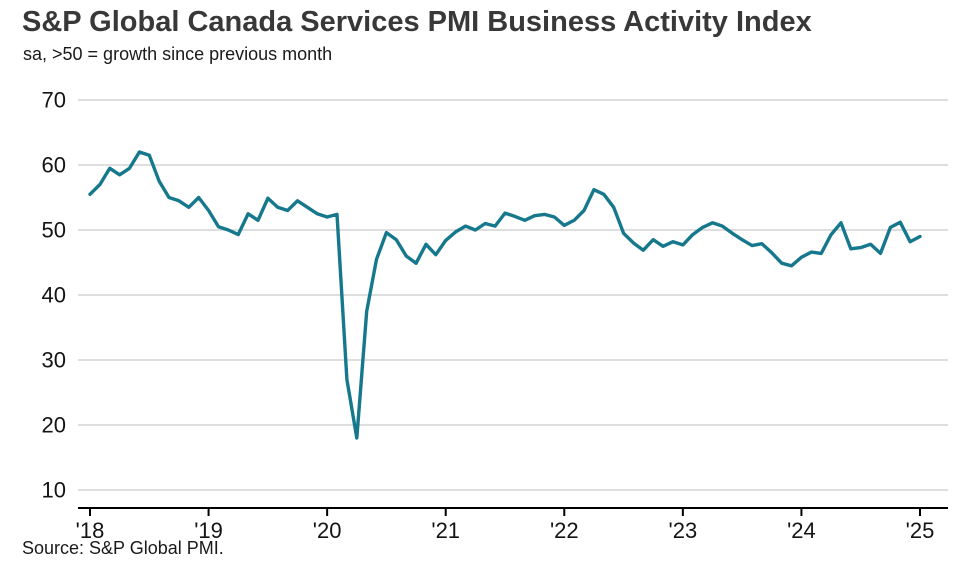 The width and height of the screenshot is (975, 570). Describe the element at coordinates (920, 530) in the screenshot. I see `x-axis-tick-label: '25` at that location.